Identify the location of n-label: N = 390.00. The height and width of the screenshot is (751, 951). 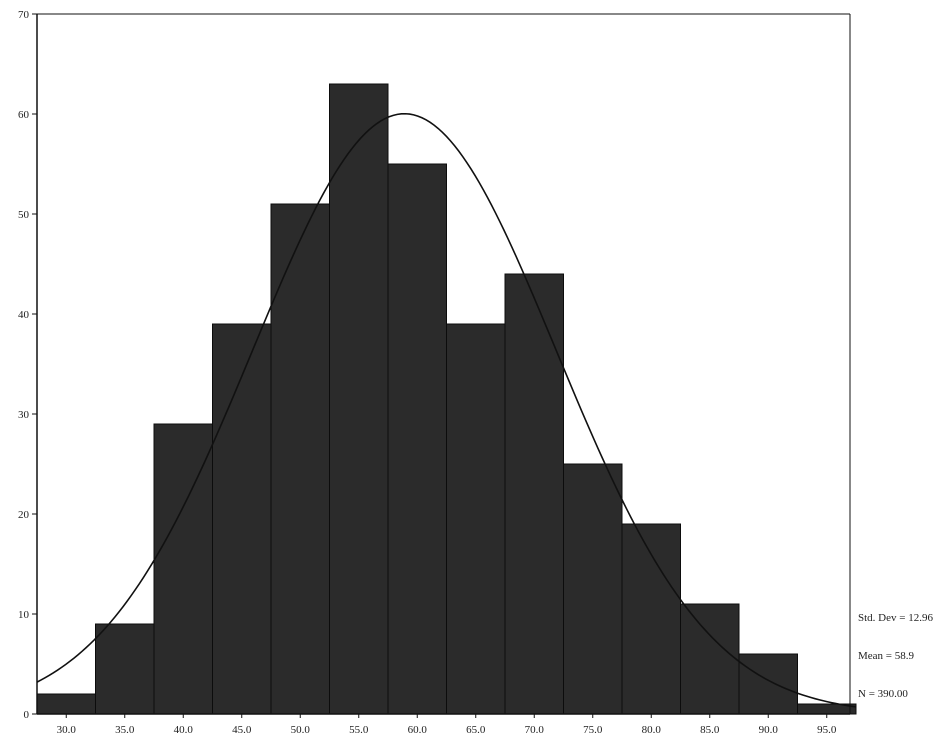
(883, 694).